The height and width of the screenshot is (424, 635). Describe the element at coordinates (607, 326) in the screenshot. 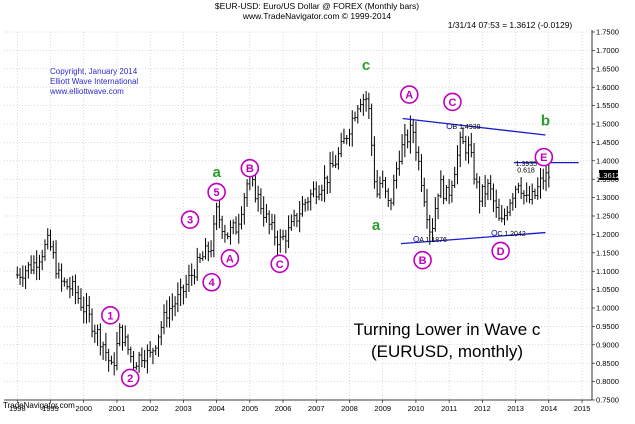

I see `y-tick-label: 0.9500` at that location.